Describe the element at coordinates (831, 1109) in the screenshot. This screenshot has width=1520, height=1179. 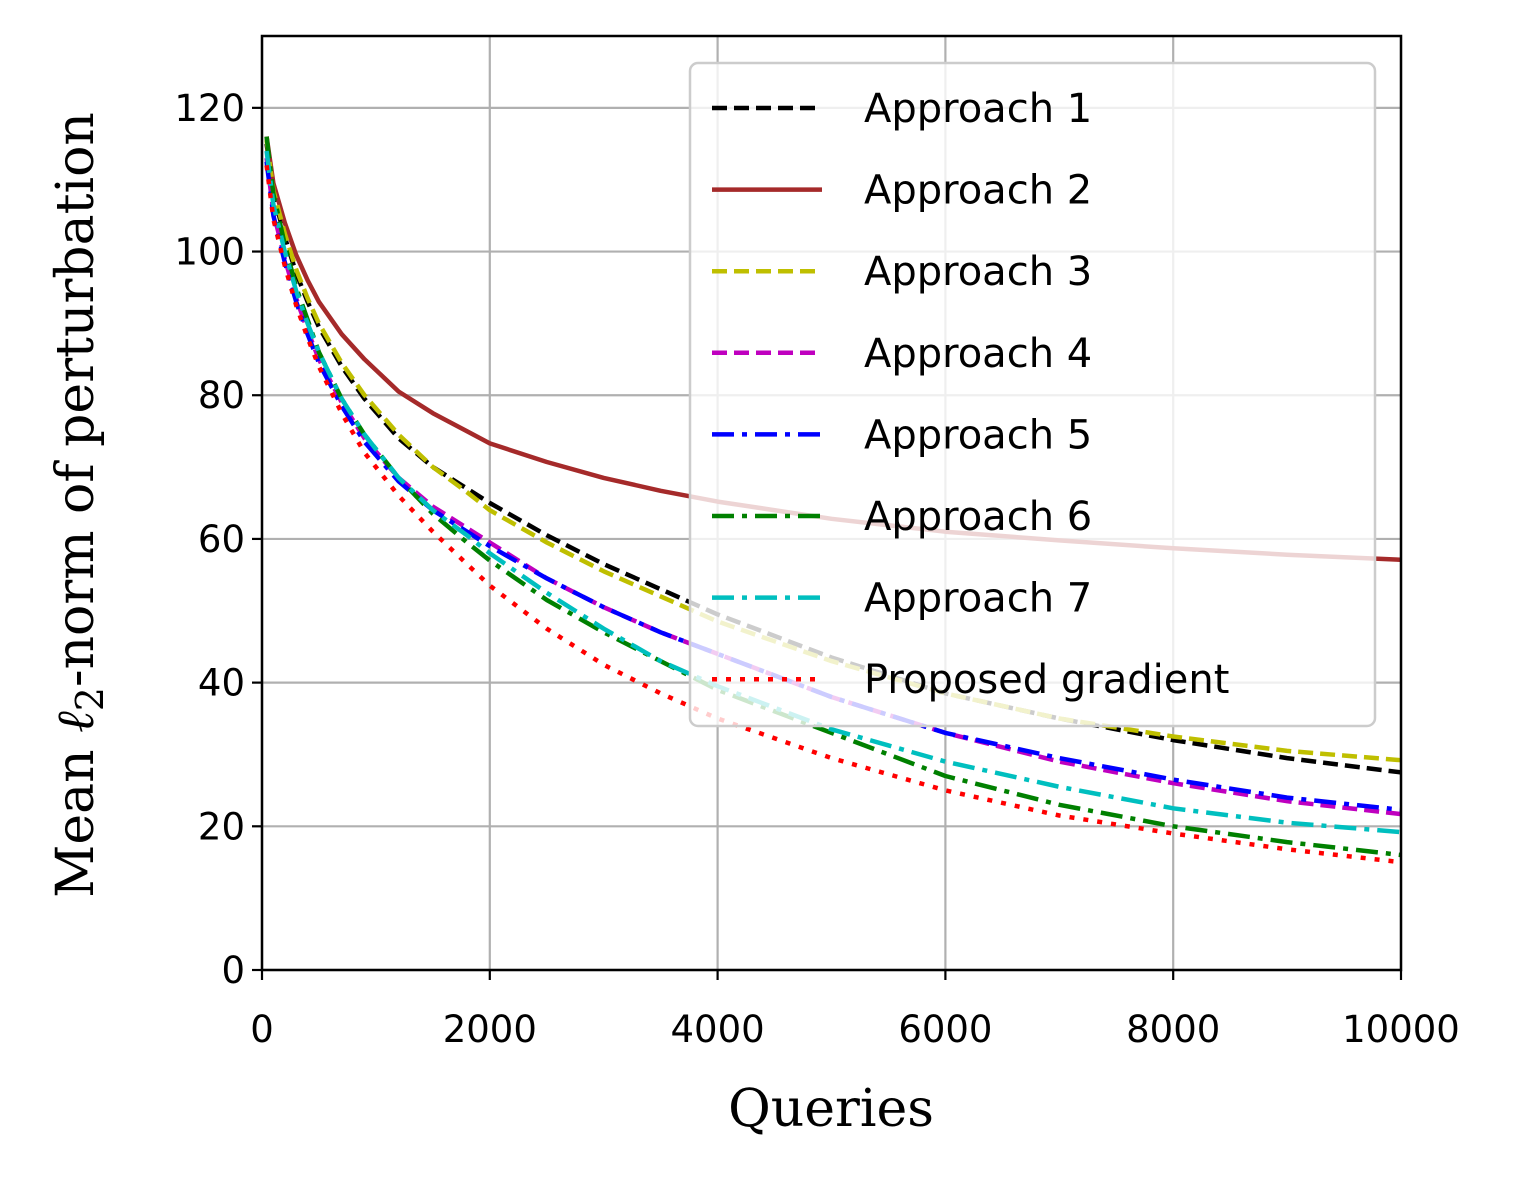
I see `x-axis-title: Queries` at that location.